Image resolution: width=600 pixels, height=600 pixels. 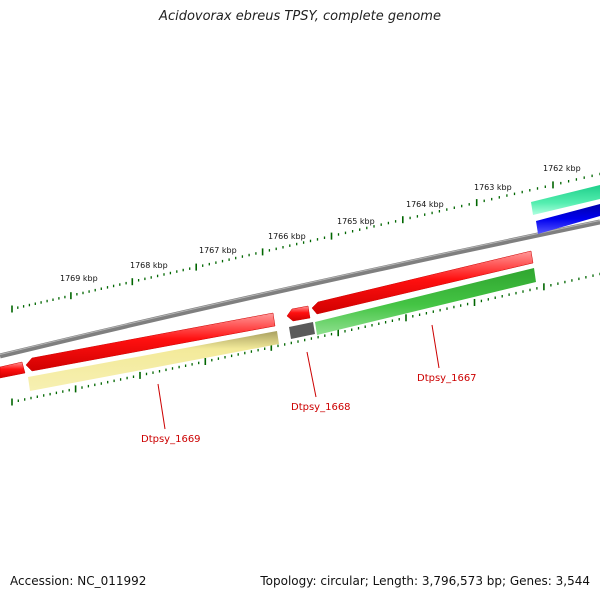 I want to click on scale-label-1766: 1766 kbp, so click(x=287, y=236).